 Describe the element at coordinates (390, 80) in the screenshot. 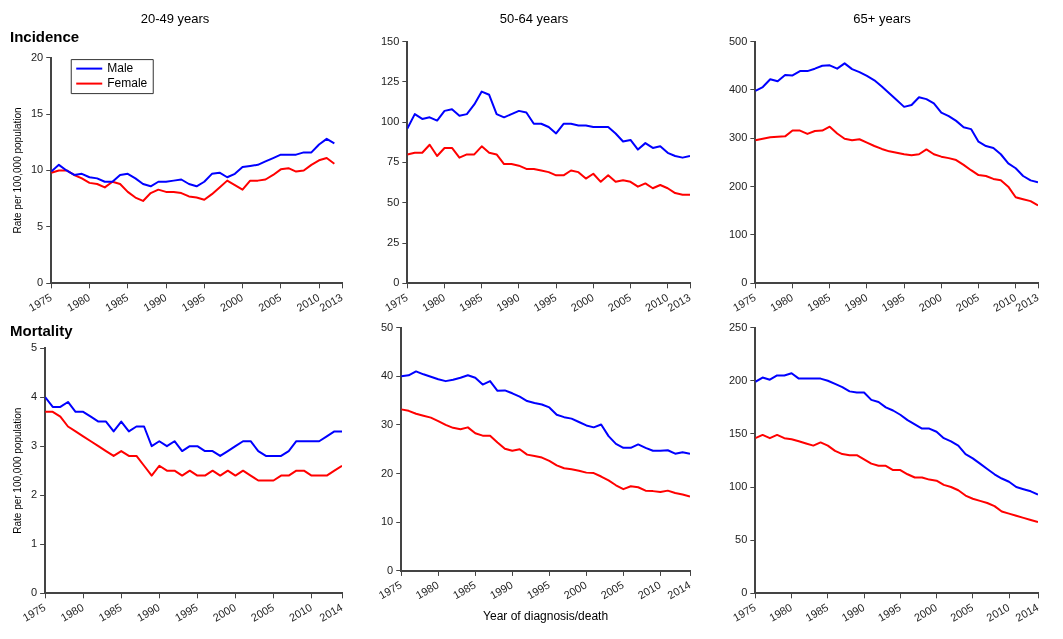

I see `y-tick-label: 125` at that location.